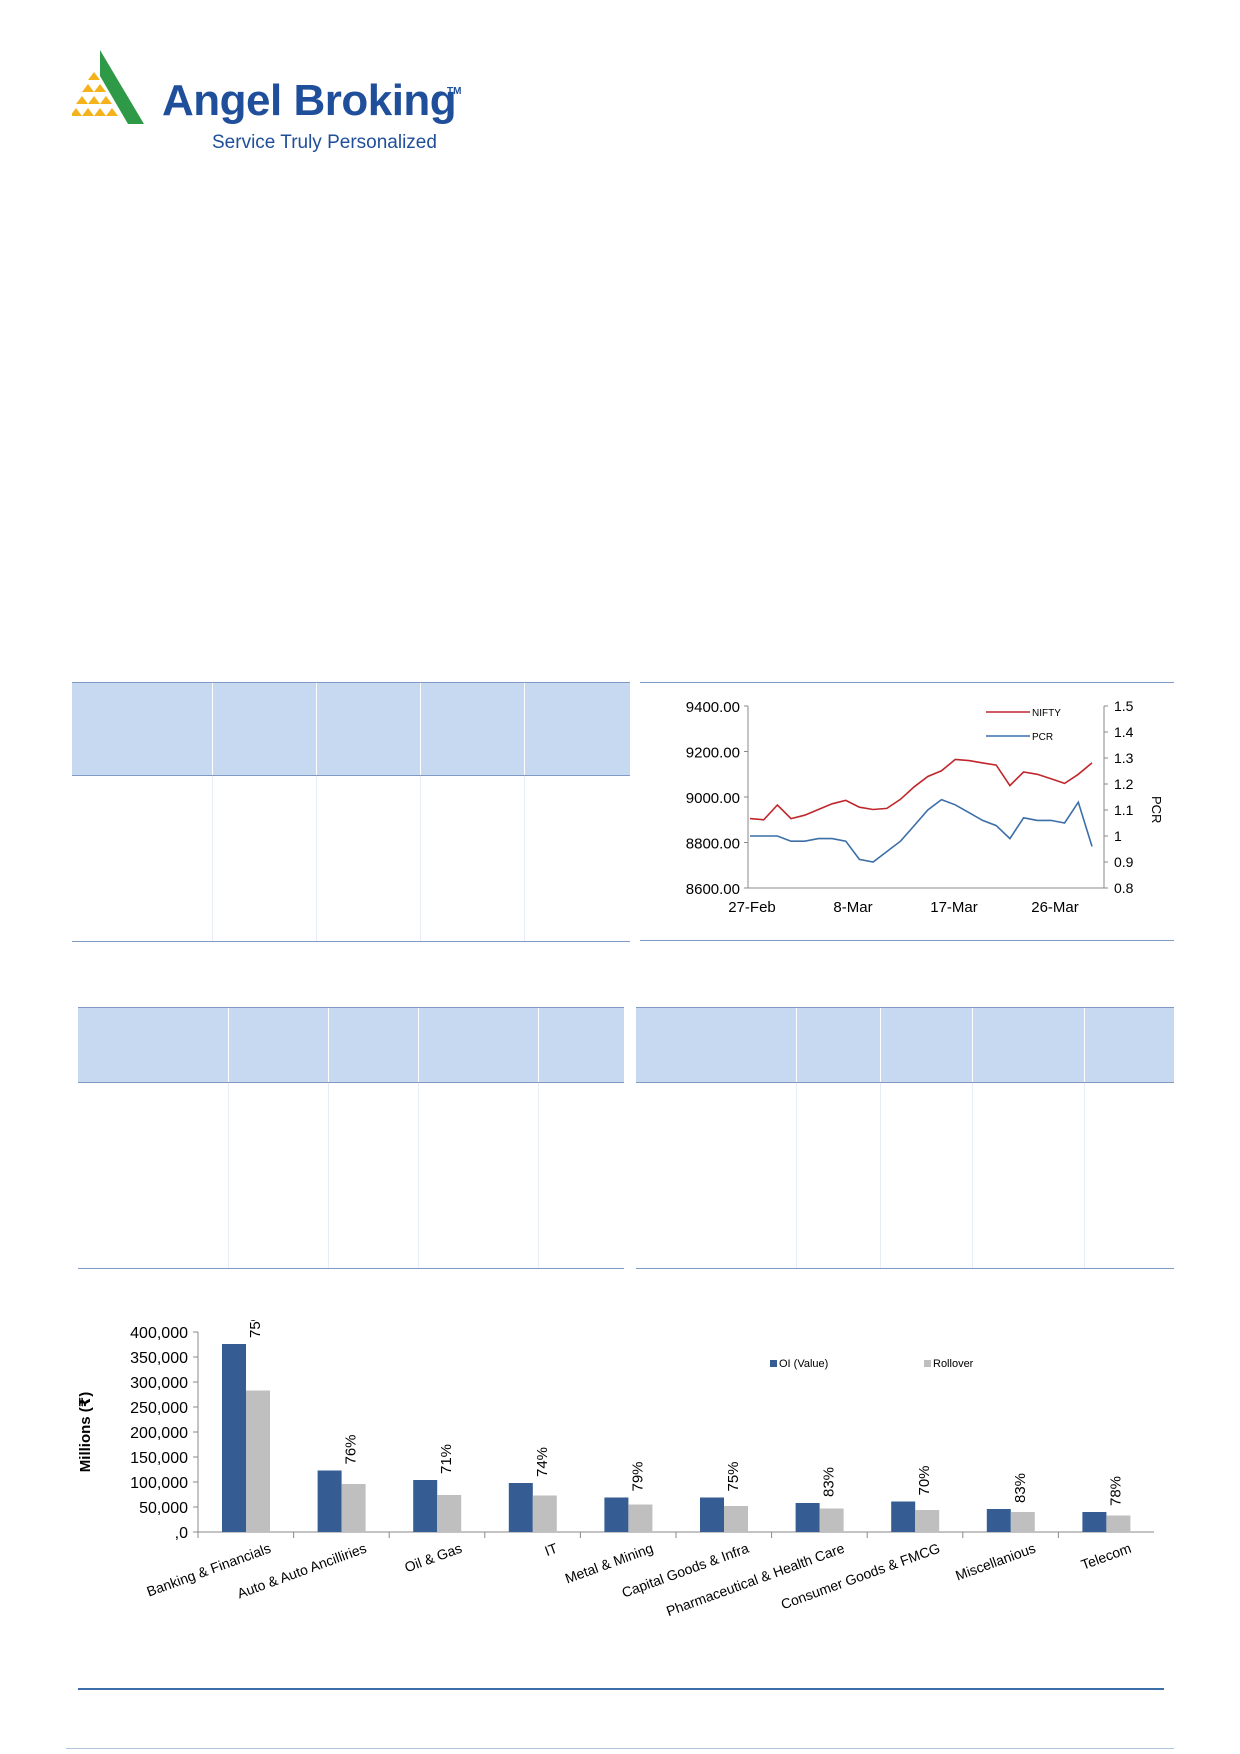 This screenshot has height=1754, width=1240. Describe the element at coordinates (752, 907) in the screenshot. I see `x-tick-label: 27-Feb` at that location.